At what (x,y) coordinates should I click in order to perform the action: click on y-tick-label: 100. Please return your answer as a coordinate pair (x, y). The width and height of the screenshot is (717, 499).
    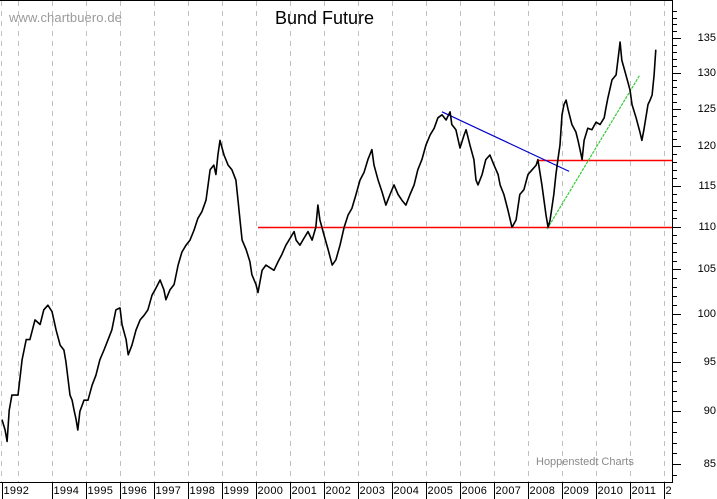
    Looking at the image, I should click on (706, 314).